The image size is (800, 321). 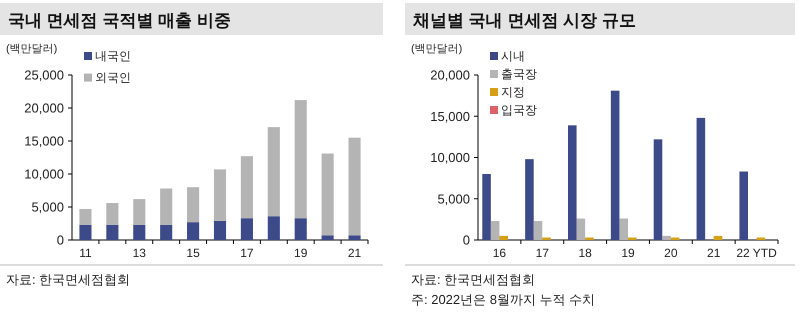 I want to click on x-tick-label: 11, so click(x=85, y=253).